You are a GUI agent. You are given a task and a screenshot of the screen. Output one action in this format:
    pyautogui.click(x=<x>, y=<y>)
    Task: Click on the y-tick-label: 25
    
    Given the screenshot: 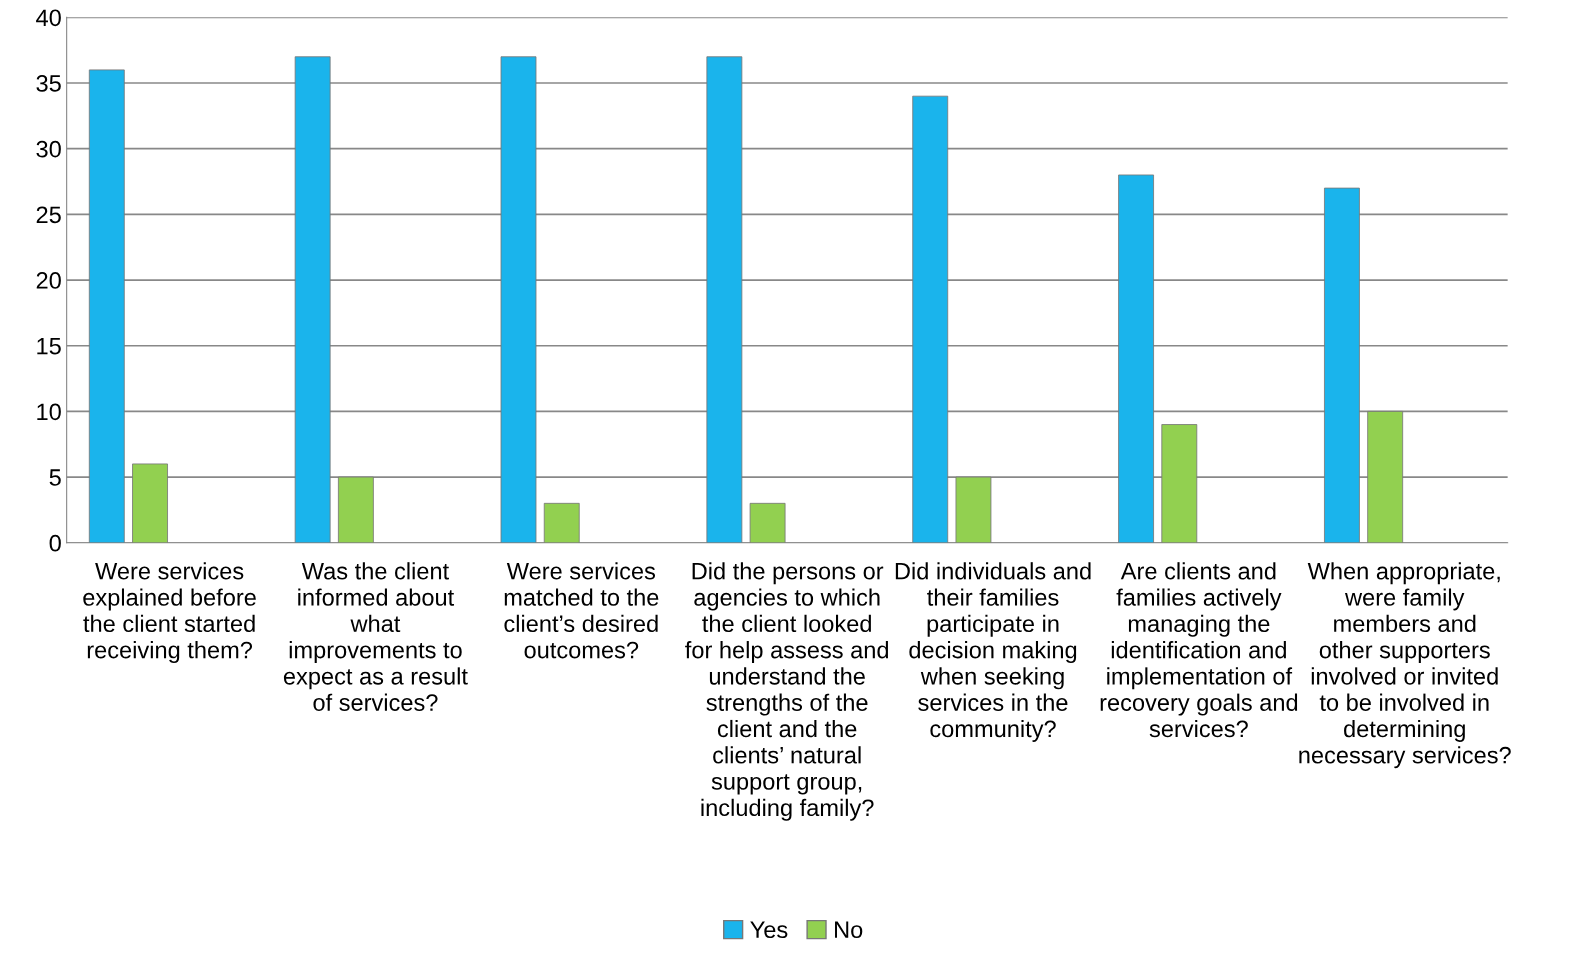 What is the action you would take?
    pyautogui.click(x=48, y=215)
    